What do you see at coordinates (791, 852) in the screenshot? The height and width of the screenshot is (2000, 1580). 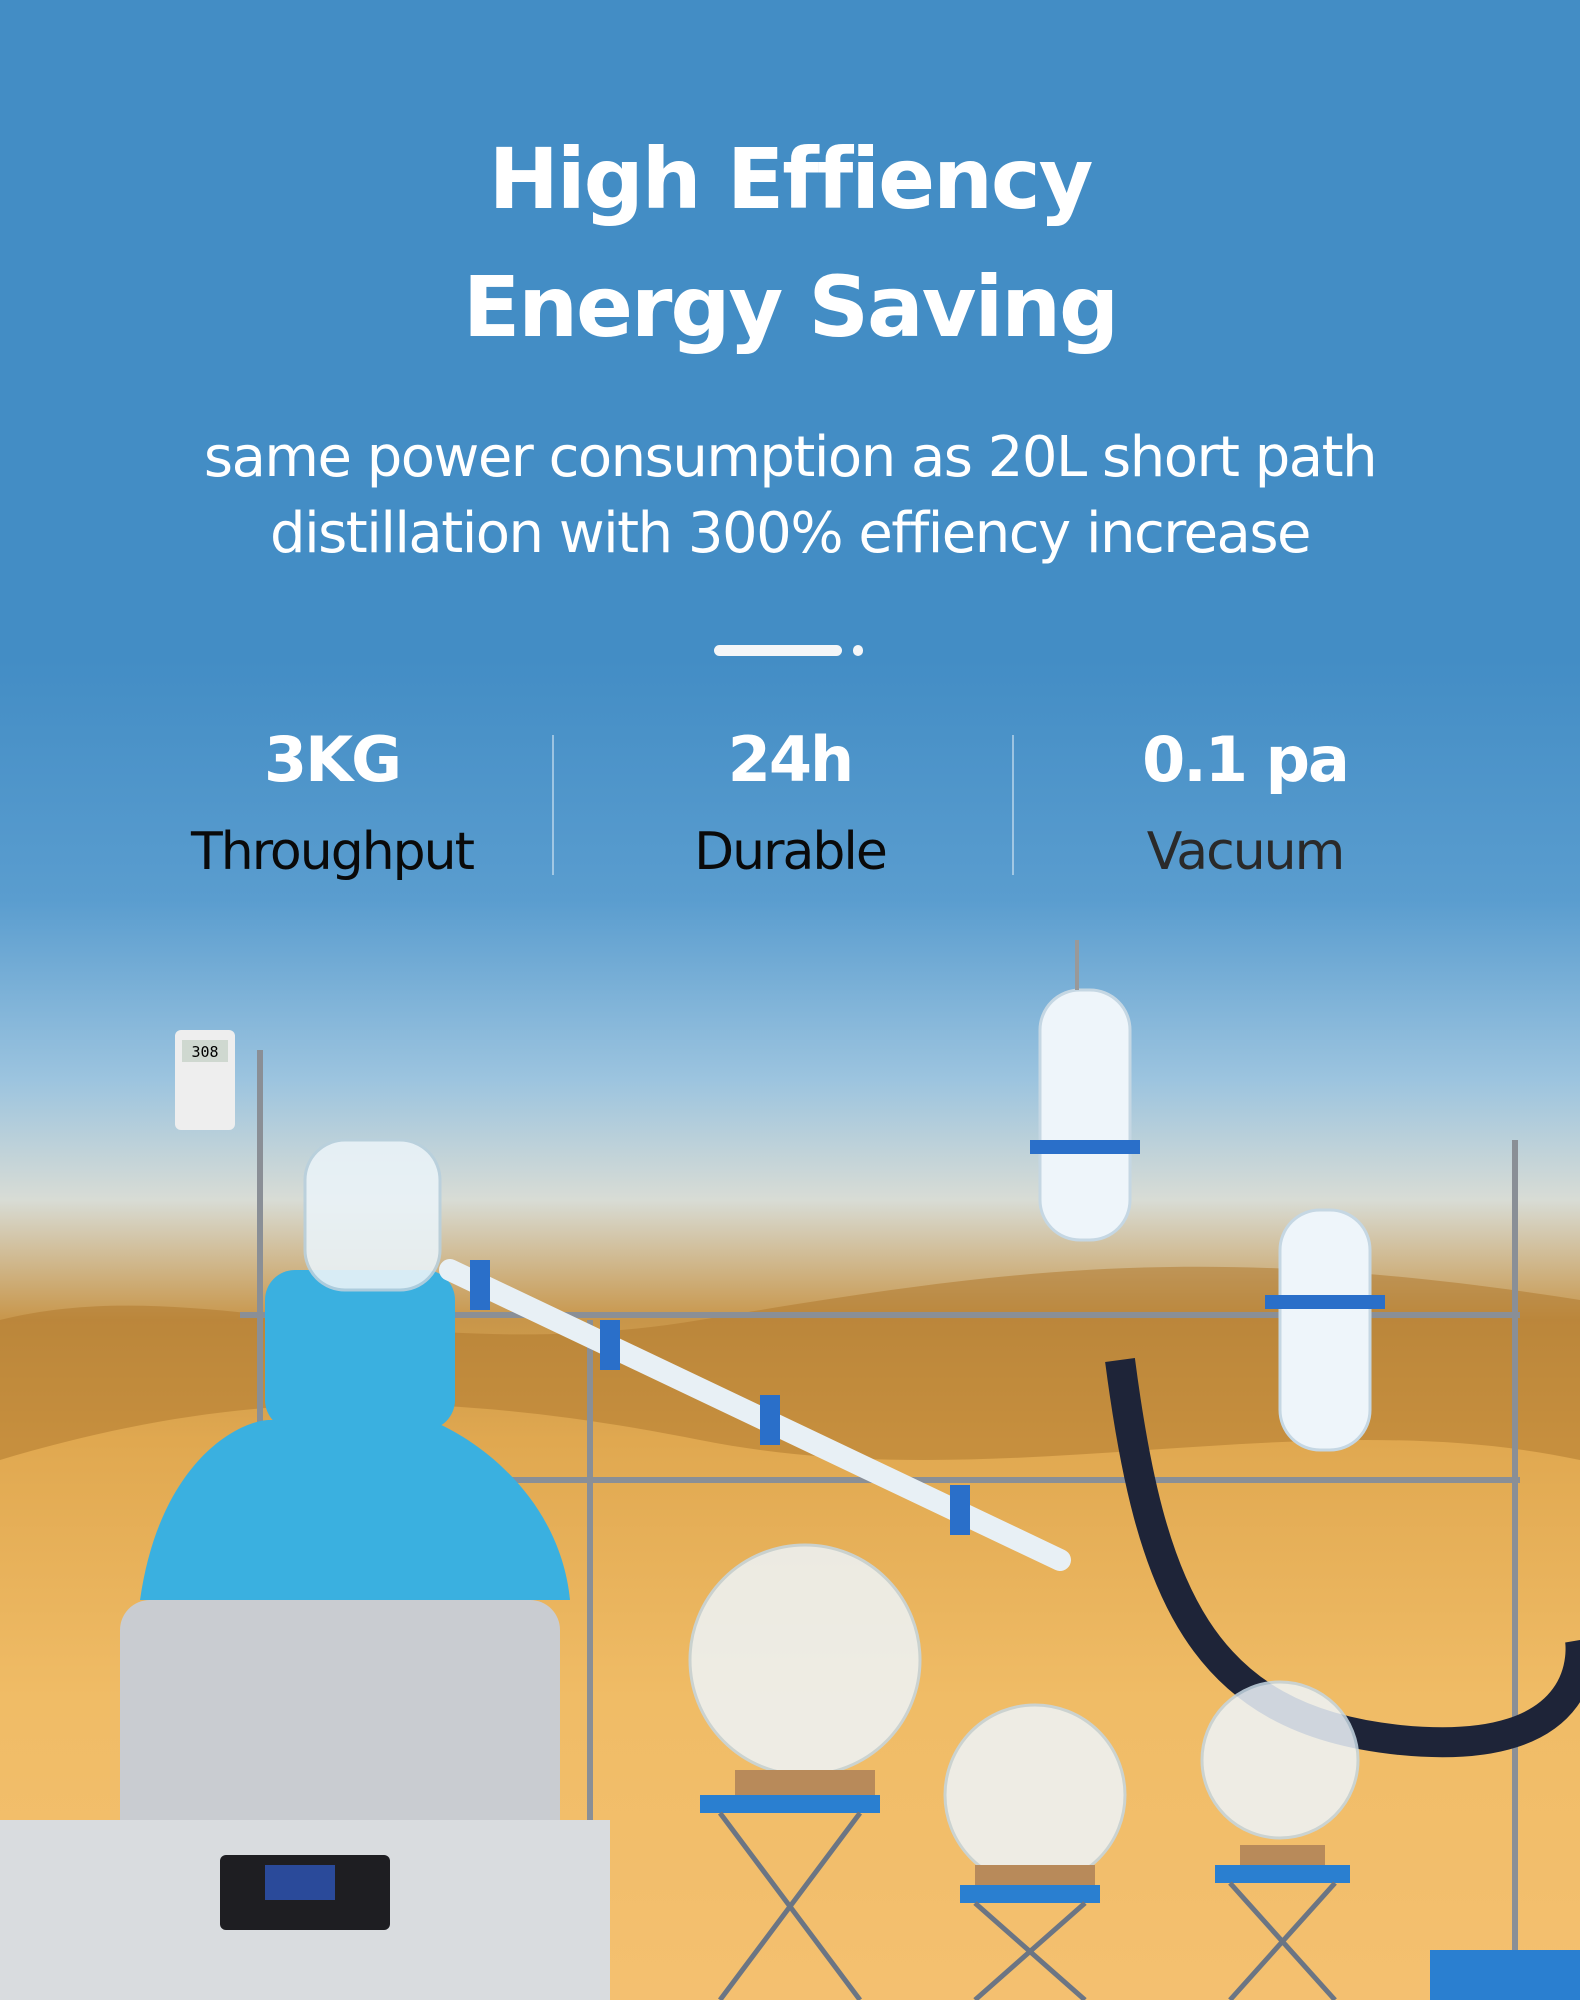 I see `stat-label: Durable` at bounding box center [791, 852].